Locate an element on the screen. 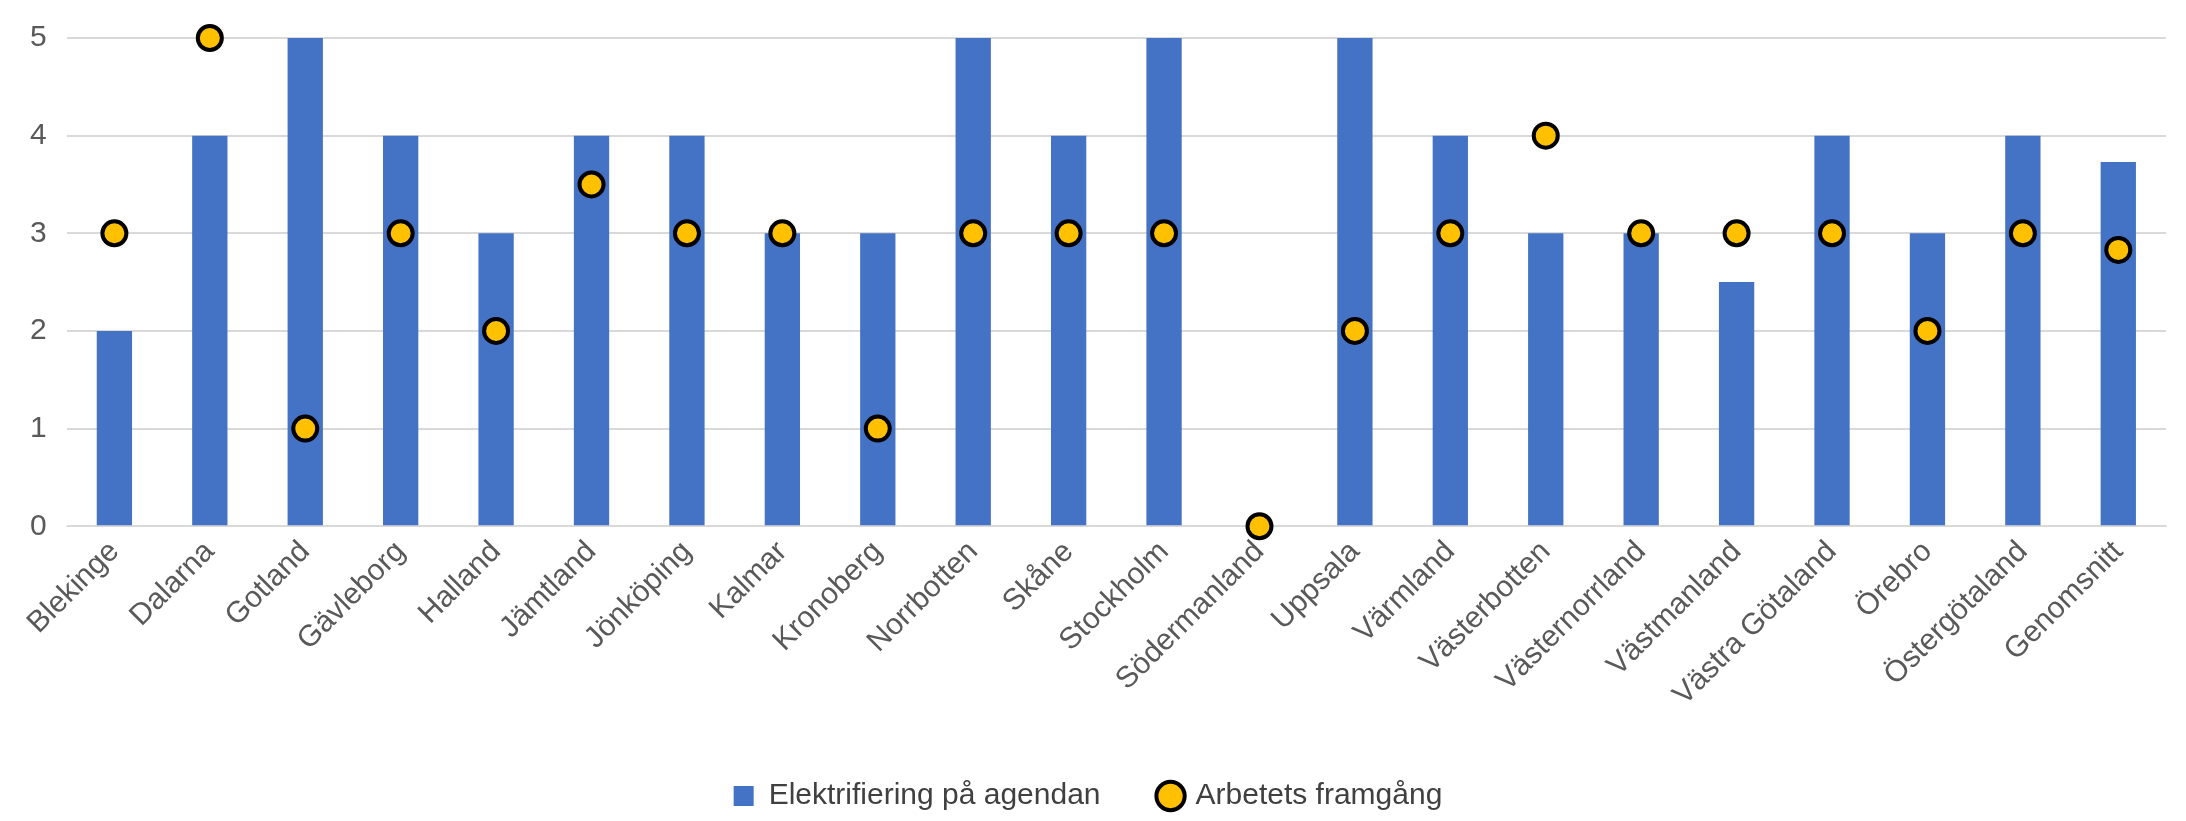 This screenshot has height=821, width=2186. y-tick-label: 5 is located at coordinates (38, 36).